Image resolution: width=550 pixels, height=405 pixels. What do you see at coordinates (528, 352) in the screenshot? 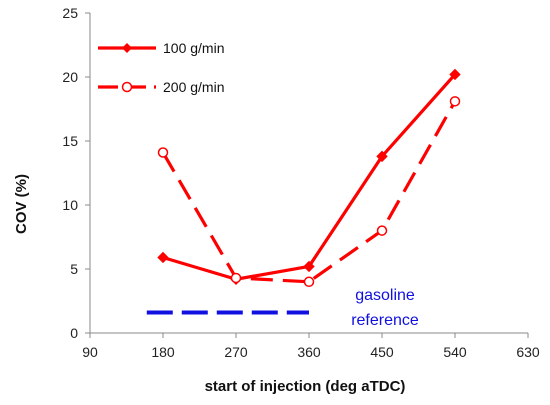
I see `x-tick-label: 630` at bounding box center [528, 352].